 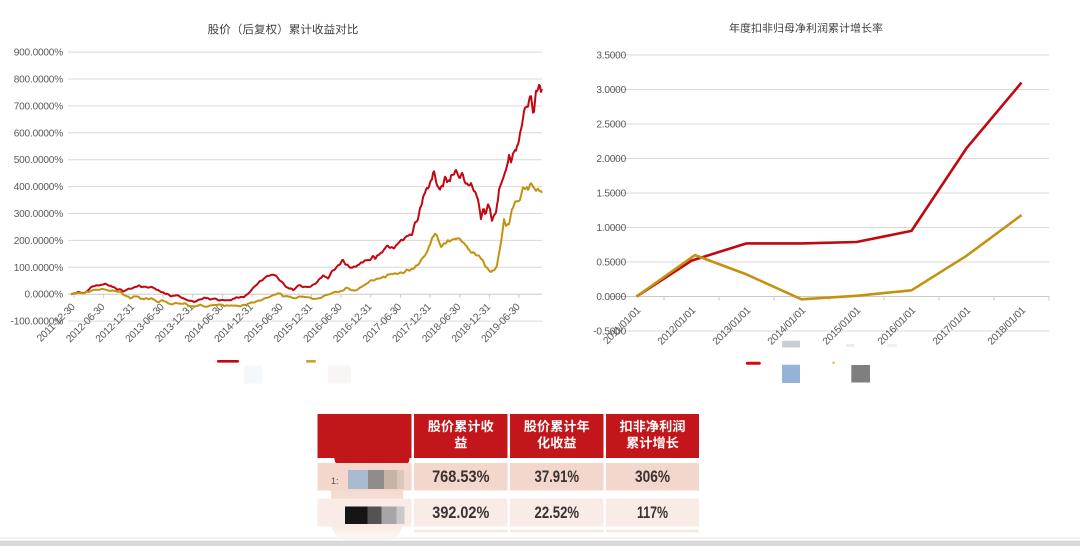 What do you see at coordinates (39, 53) in the screenshot?
I see `svg-text: 900.0000%` at bounding box center [39, 53].